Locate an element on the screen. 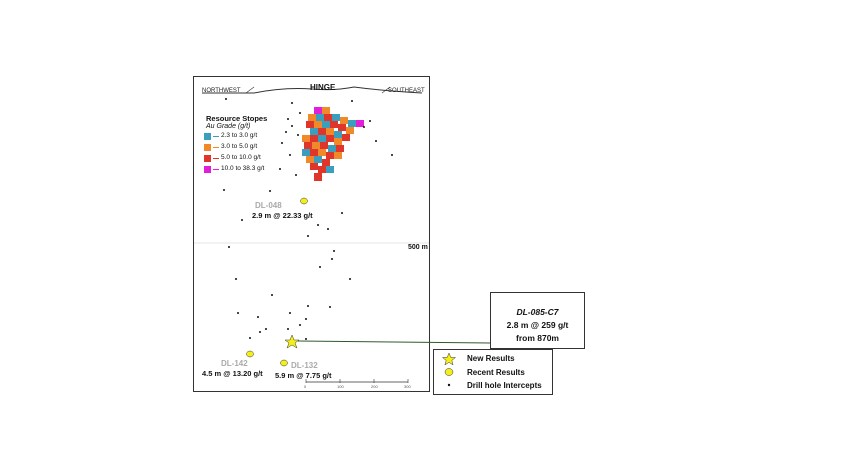 The width and height of the screenshot is (845, 475). legend-row-new: New Results is located at coordinates (493, 359).